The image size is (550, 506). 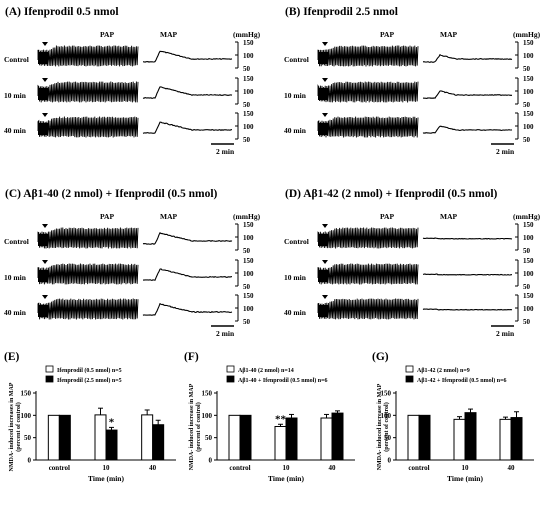 I want to click on row-label: 10 min, so click(x=295, y=277).